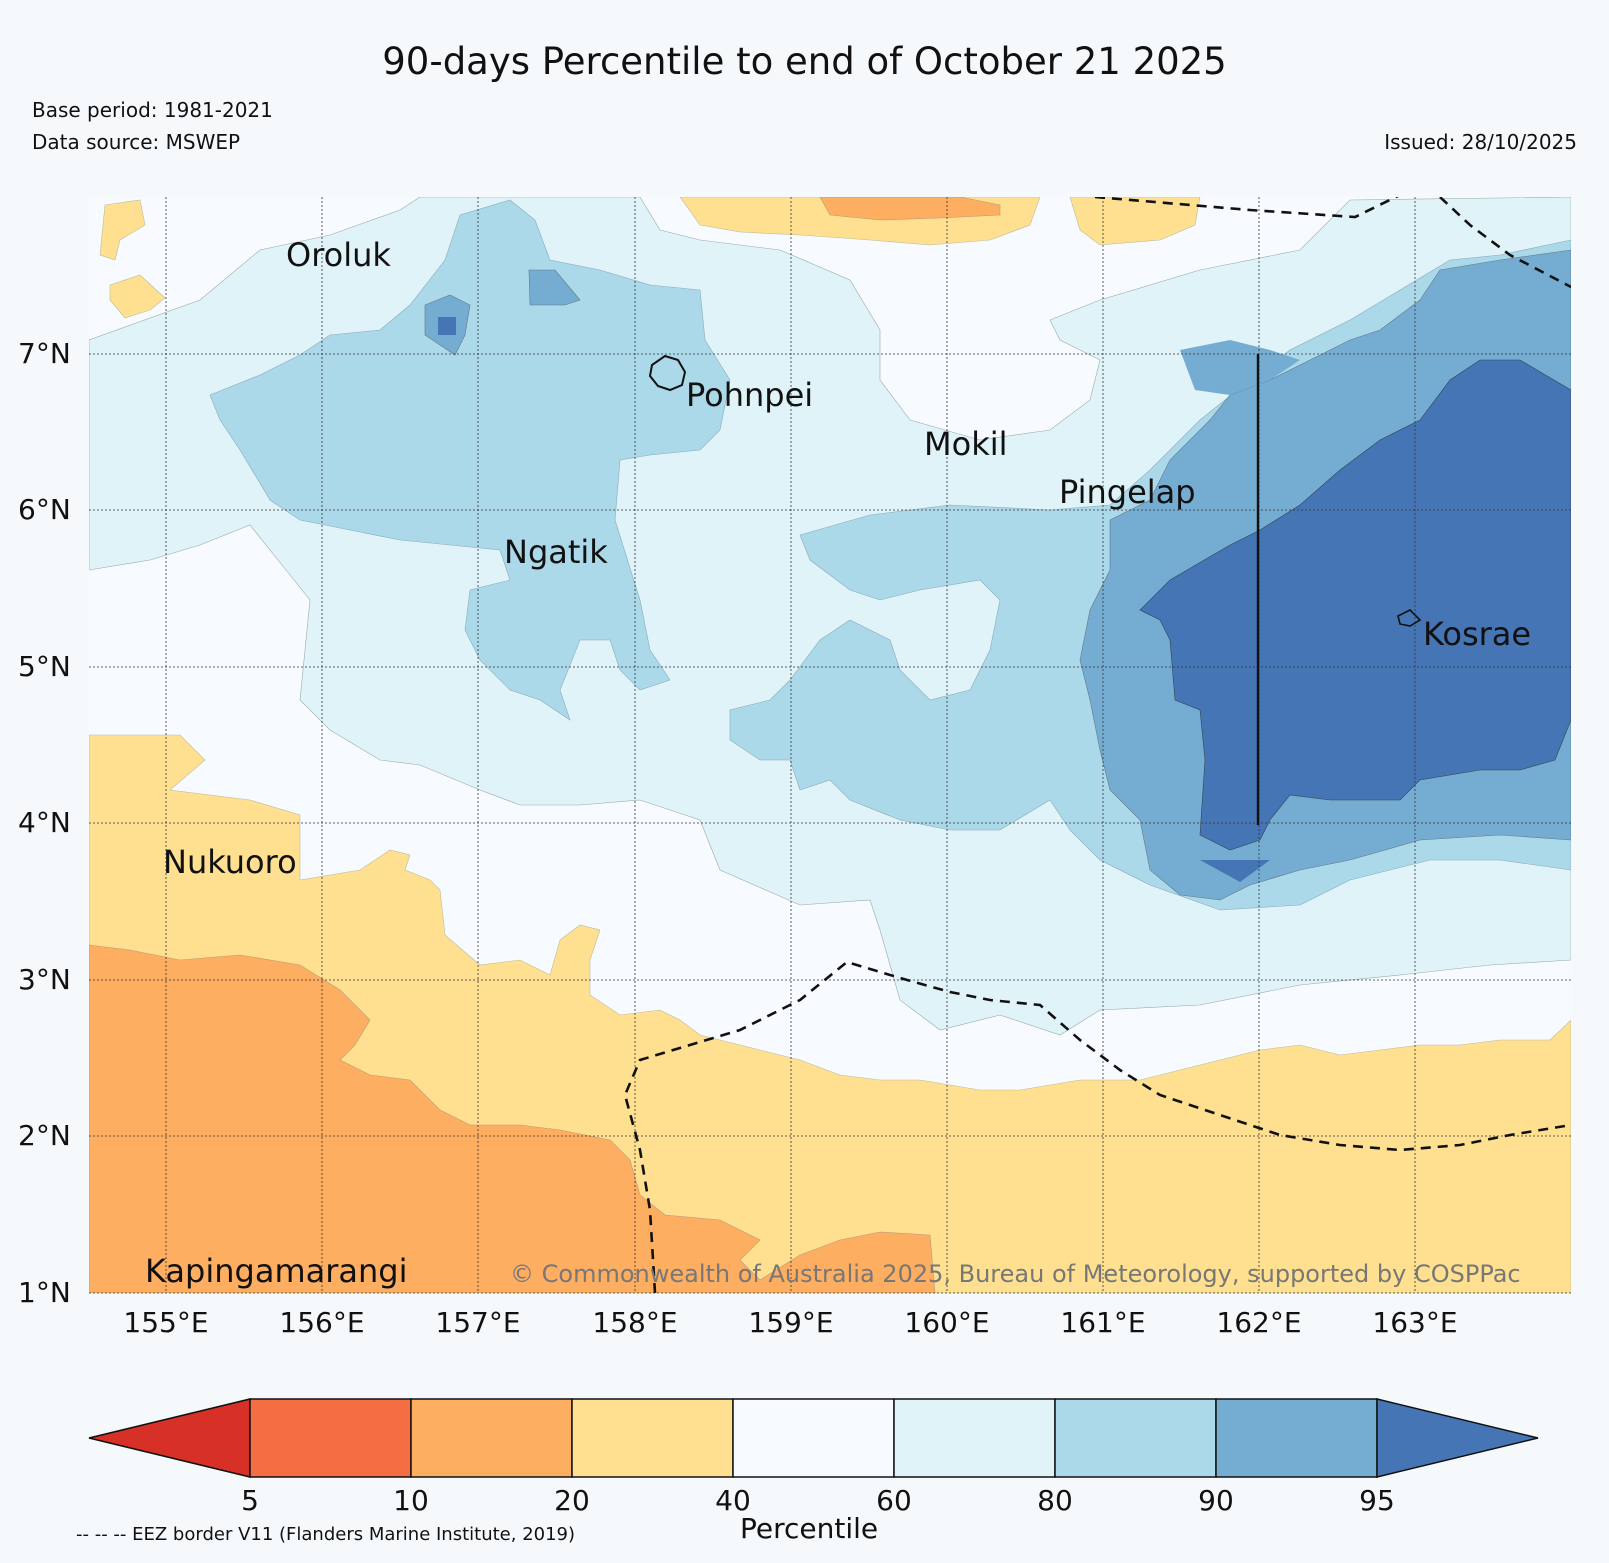  Describe the element at coordinates (1258, 1322) in the screenshot. I see `lon-tick-label: 162°E` at that location.